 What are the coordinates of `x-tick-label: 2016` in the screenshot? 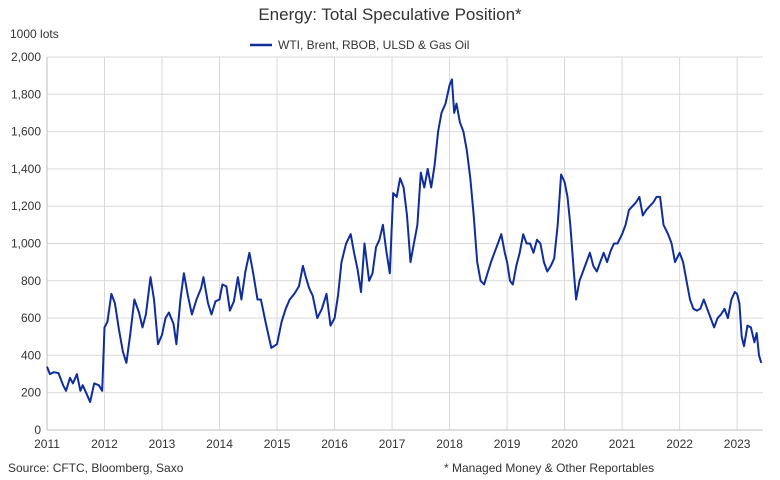 It's located at (334, 444).